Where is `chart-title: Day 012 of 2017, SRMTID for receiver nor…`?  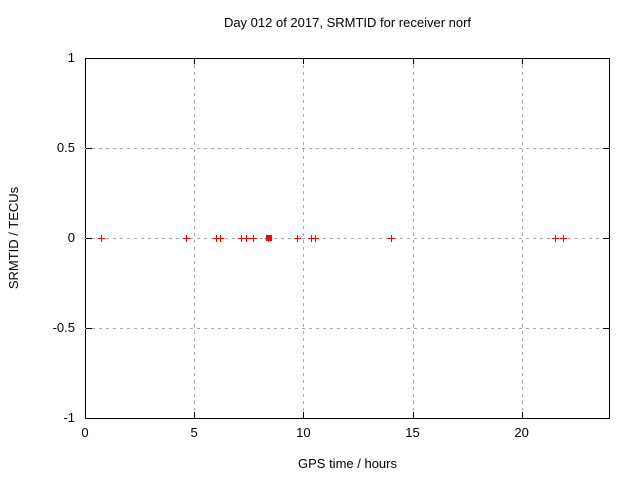 chart-title: Day 012 of 2017, SRMTID for receiver nor… is located at coordinates (347, 22).